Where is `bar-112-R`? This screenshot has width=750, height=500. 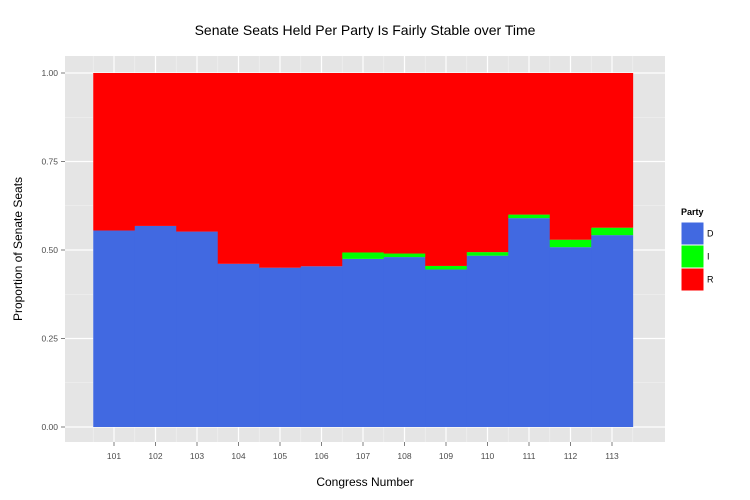 bar-112-R is located at coordinates (570, 156).